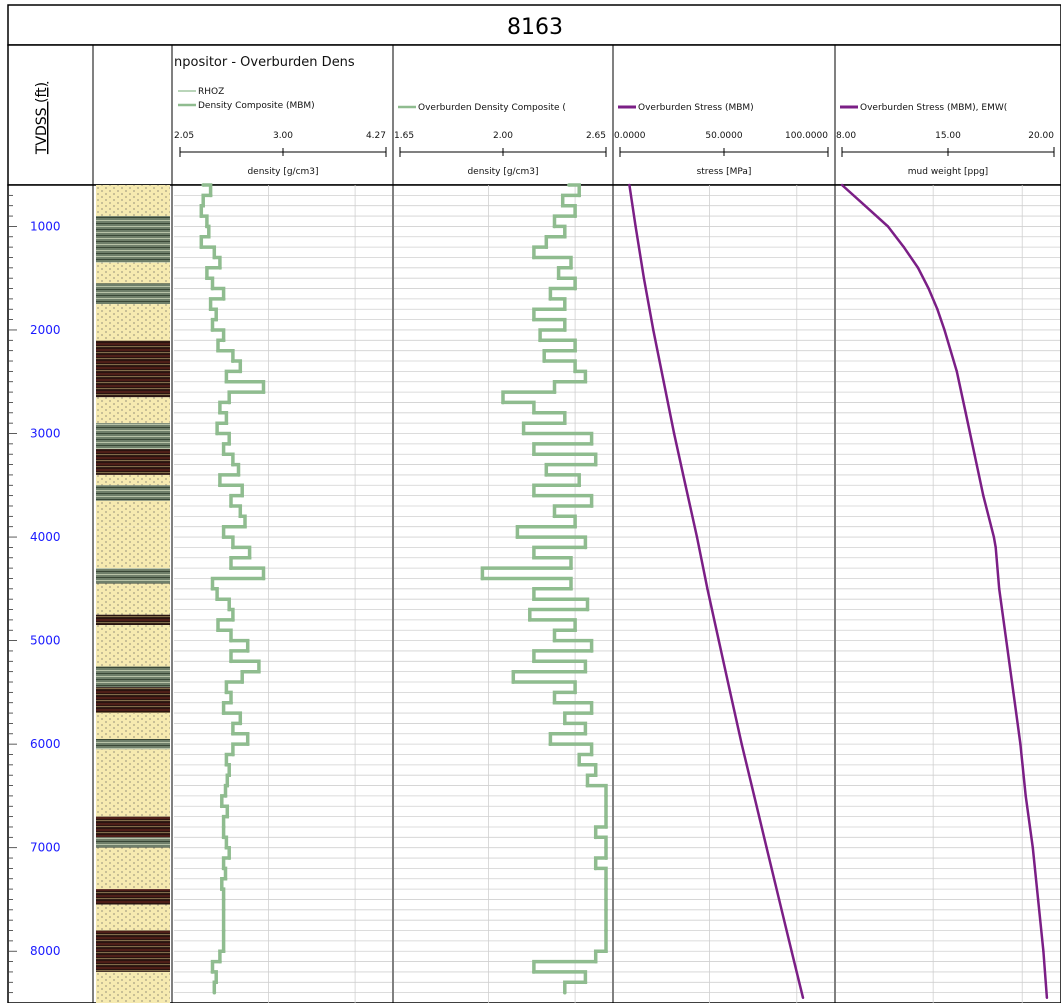 This screenshot has width=1061, height=1003. Describe the element at coordinates (35, 594) in the screenshot. I see `depth-axis: 1000 2000 3000 4000 5000 6000 7000 8000` at that location.